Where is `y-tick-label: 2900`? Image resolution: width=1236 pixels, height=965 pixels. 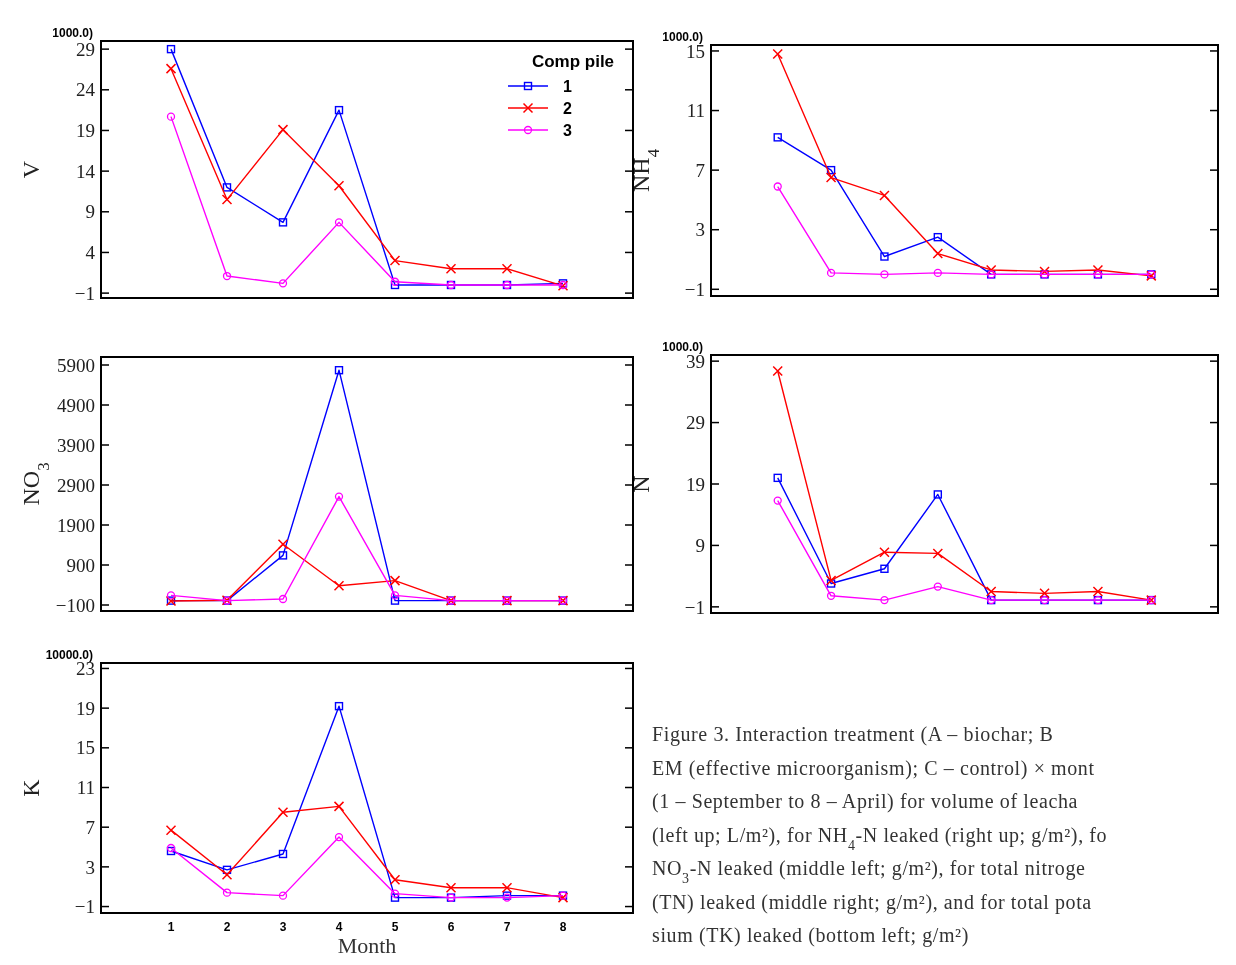
y-tick-label: 2900 is located at coordinates (76, 485).